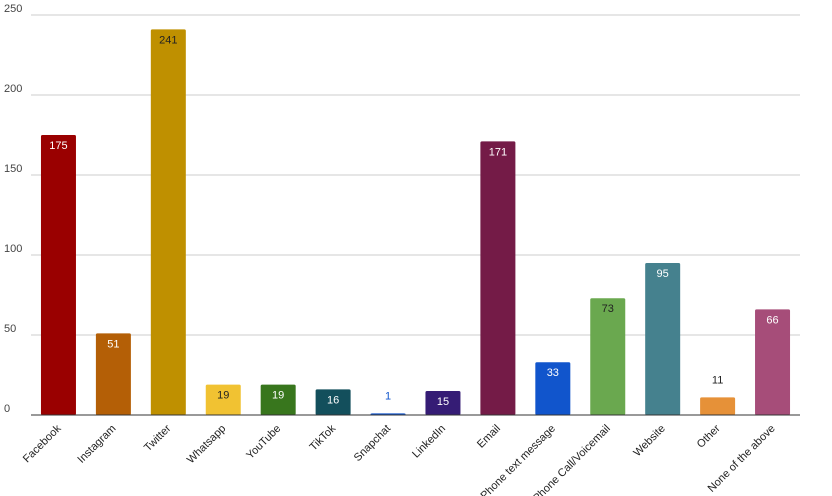  I want to click on data-label: 15, so click(443, 402).